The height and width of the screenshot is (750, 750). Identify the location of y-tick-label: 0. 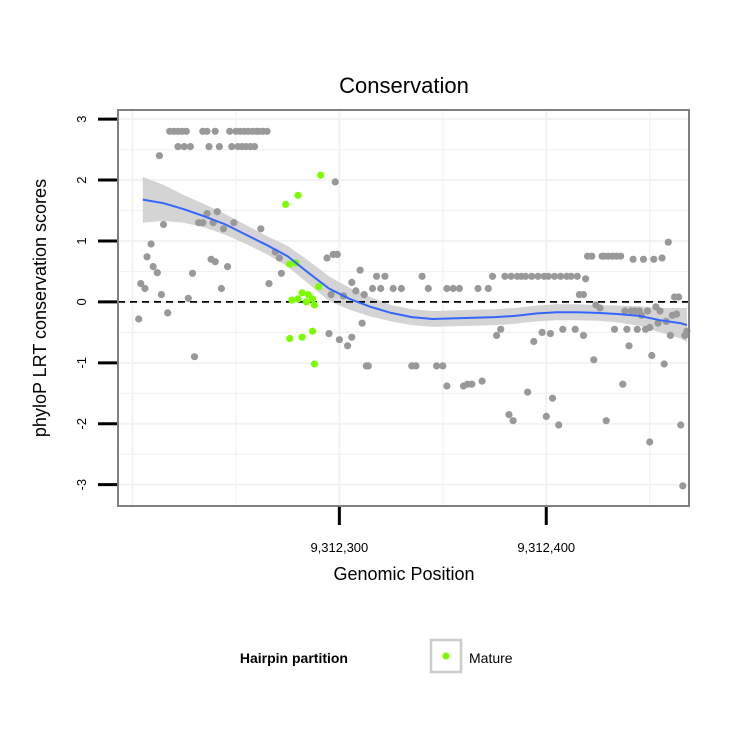
(81, 301).